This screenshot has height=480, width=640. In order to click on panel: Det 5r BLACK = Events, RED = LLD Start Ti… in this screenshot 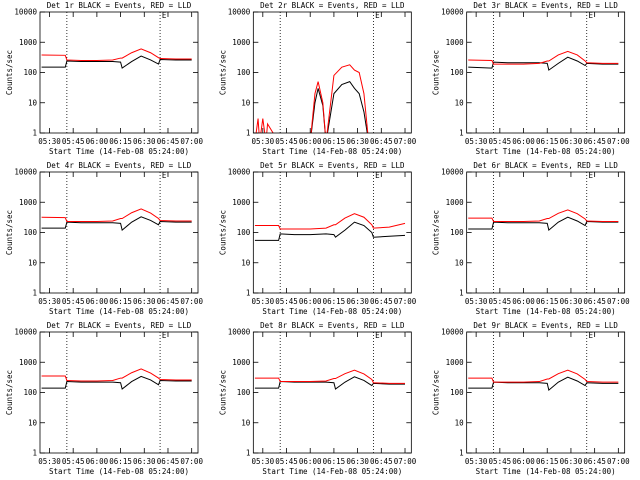, I will do `click(317, 238)`.